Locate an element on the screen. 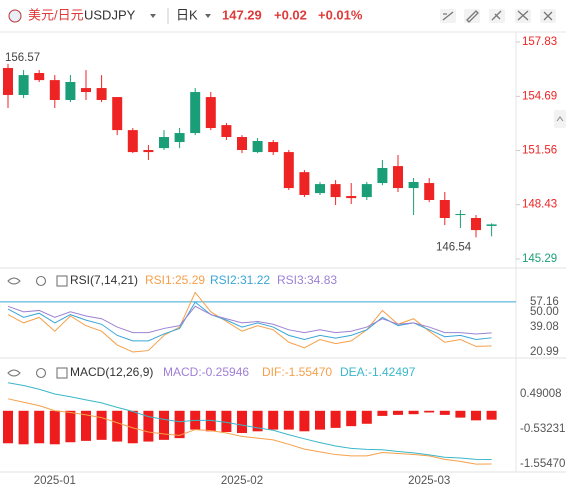 The width and height of the screenshot is (566, 492). x-tick-label: 2025-03 is located at coordinates (429, 481).